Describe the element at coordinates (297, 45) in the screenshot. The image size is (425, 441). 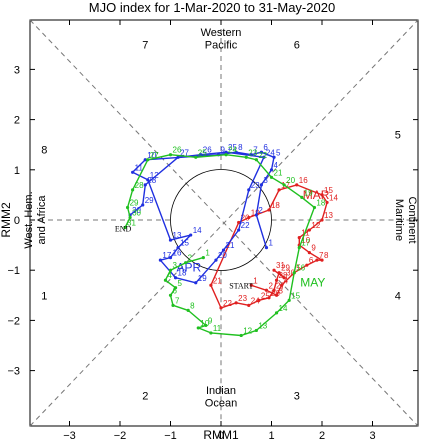
I see `phase-number-6: 6` at that location.